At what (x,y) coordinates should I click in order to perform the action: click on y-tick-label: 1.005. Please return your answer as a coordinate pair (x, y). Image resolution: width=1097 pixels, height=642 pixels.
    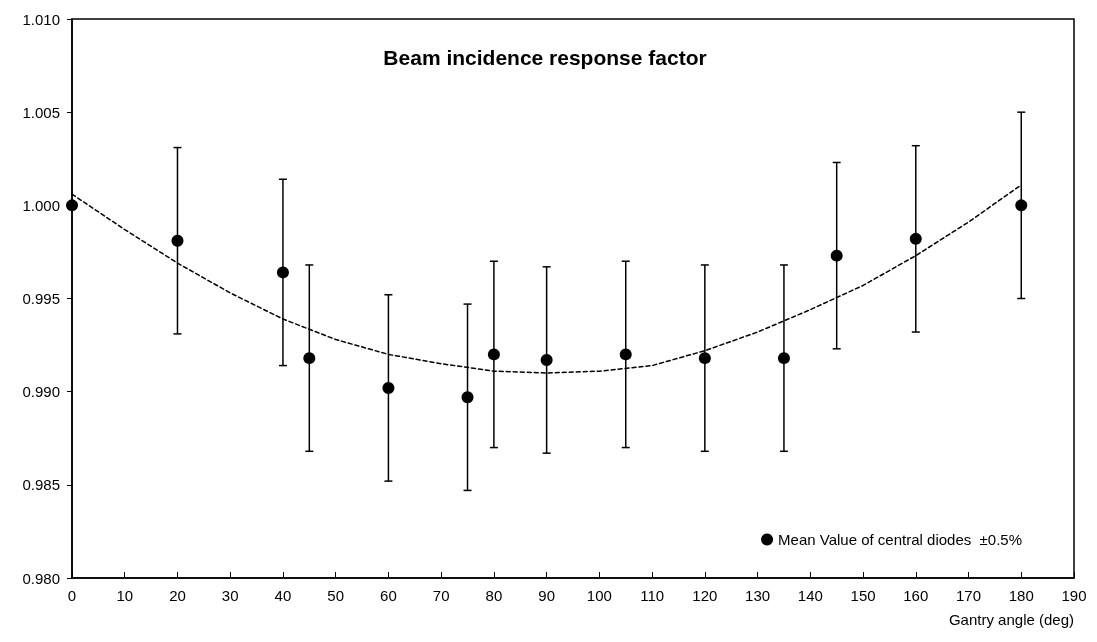
    Looking at the image, I should click on (41, 112).